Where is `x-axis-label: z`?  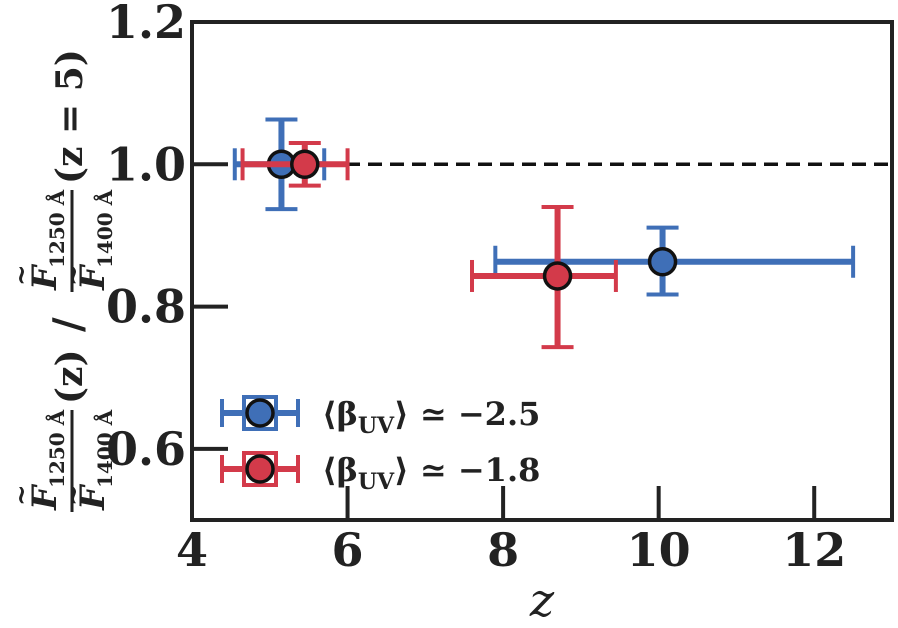 x-axis-label: z is located at coordinates (542, 600).